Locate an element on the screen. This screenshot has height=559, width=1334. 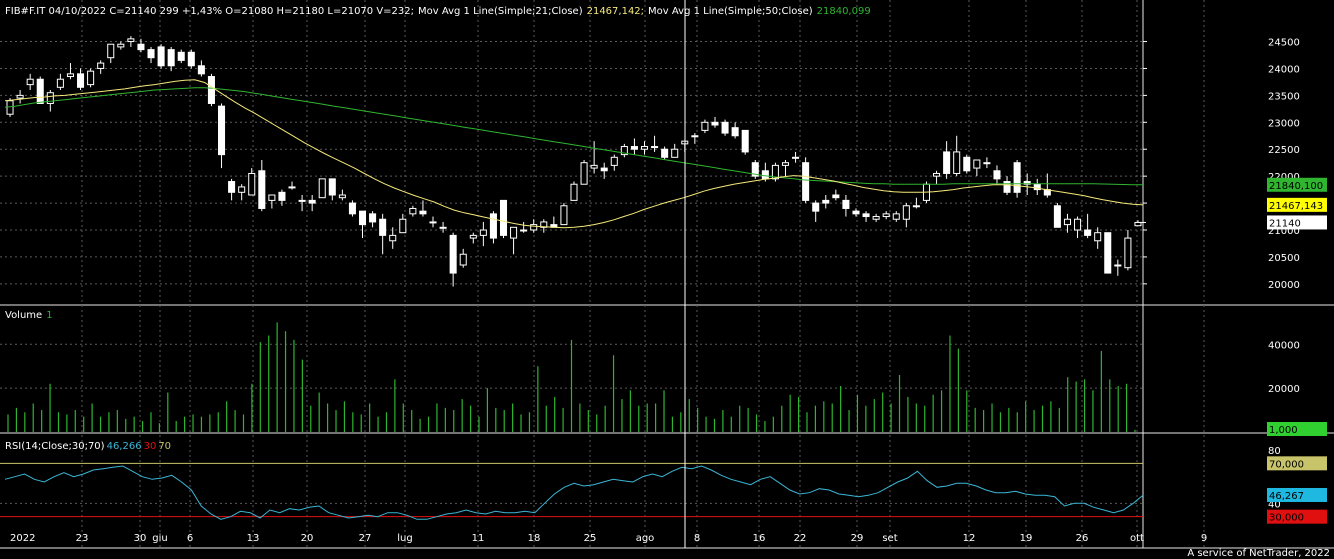
price-tick-label: 23500 is located at coordinates (1284, 96).